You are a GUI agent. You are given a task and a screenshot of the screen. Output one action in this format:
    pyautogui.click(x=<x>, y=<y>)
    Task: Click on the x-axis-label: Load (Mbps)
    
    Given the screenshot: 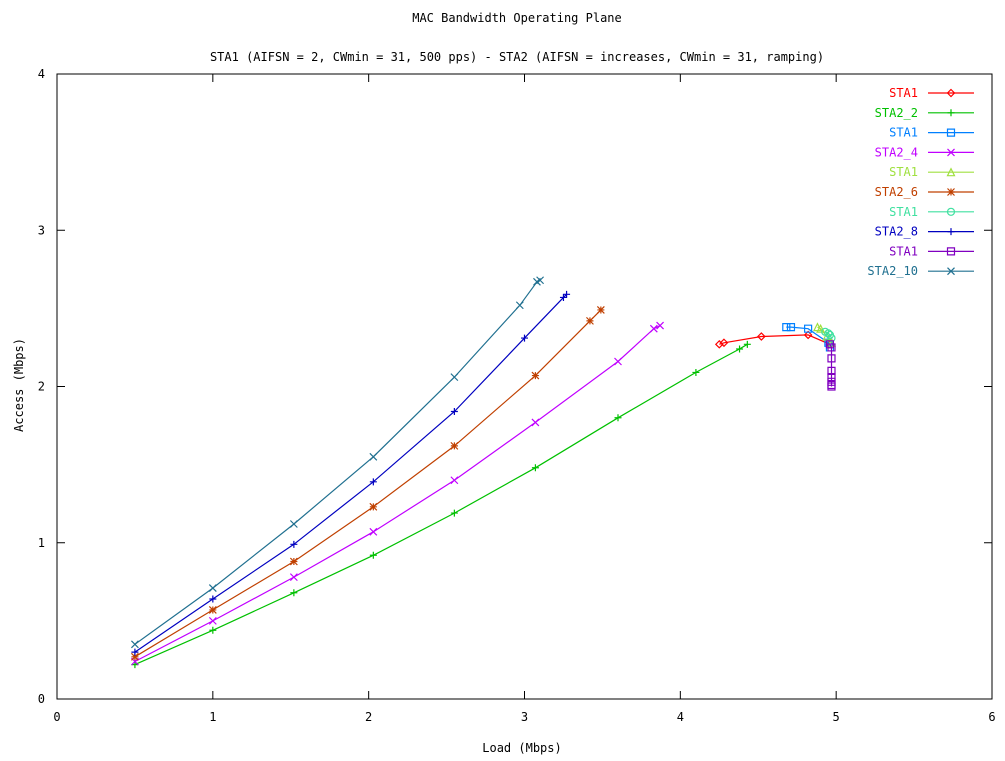 What is the action you would take?
    pyautogui.click(x=521, y=748)
    